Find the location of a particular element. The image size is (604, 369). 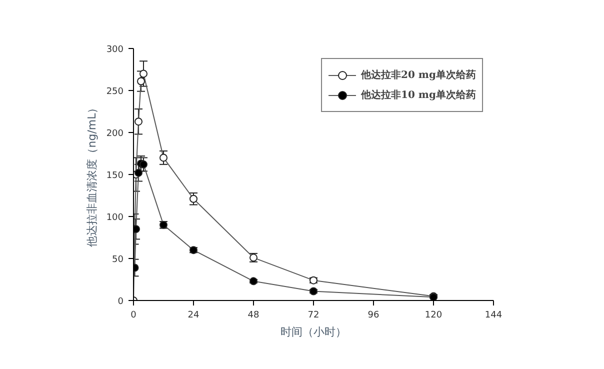

x-tick-label: 72 is located at coordinates (314, 315).